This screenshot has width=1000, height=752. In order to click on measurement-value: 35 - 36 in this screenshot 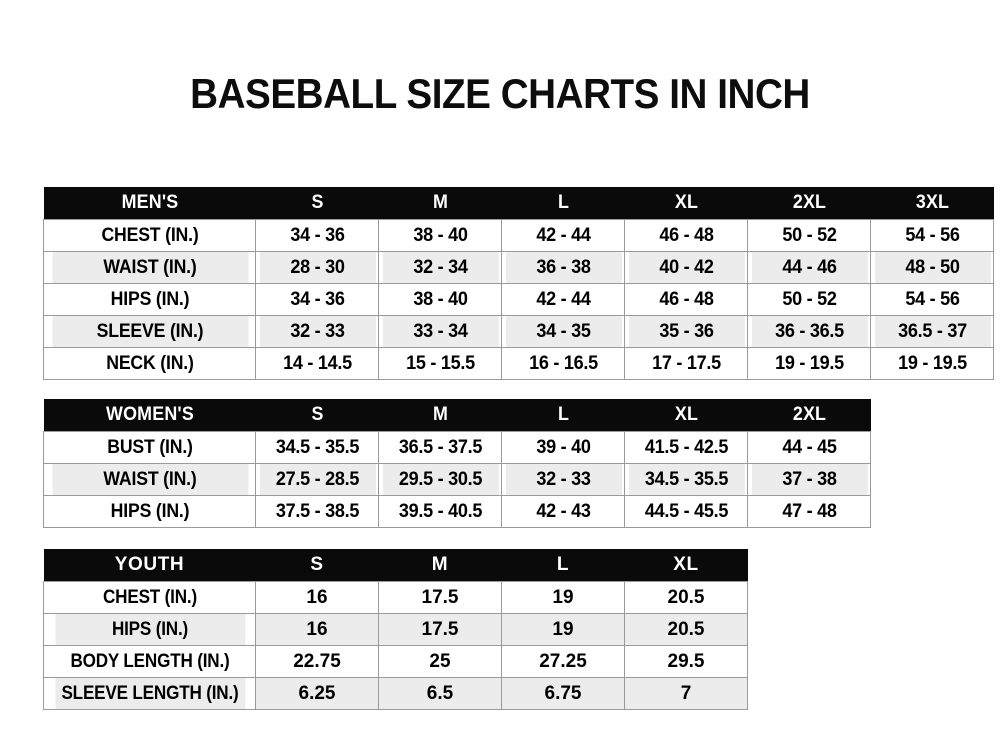, I will do `click(686, 331)`.